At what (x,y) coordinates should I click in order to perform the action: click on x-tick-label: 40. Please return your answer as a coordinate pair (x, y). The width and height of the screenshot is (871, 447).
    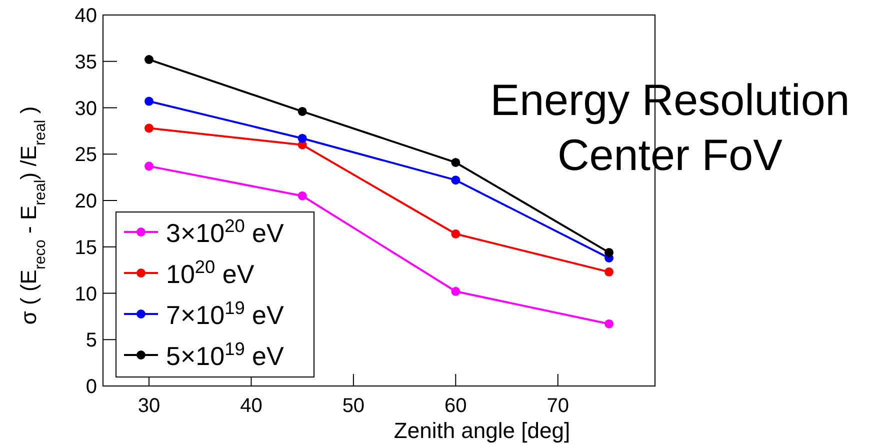
    Looking at the image, I should click on (251, 406).